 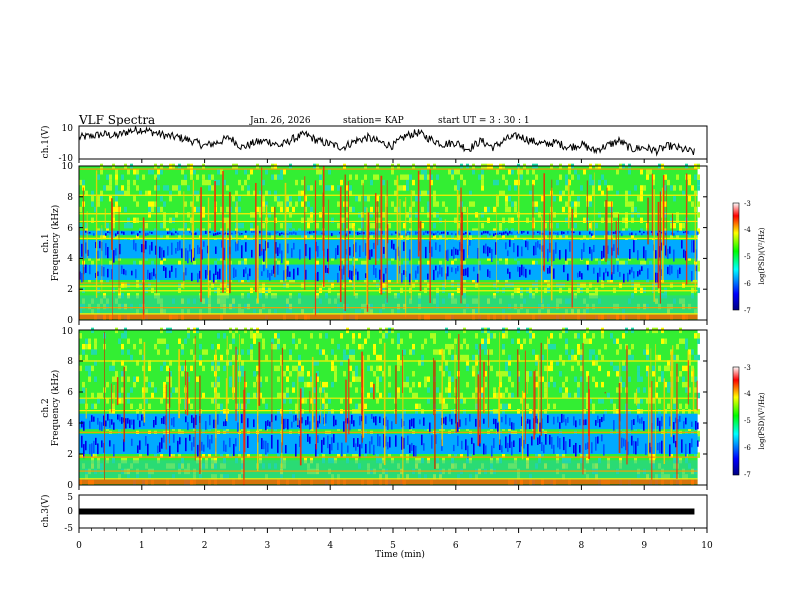 What do you see at coordinates (116, 120) in the screenshot?
I see `figure-title: VLF Spectra` at bounding box center [116, 120].